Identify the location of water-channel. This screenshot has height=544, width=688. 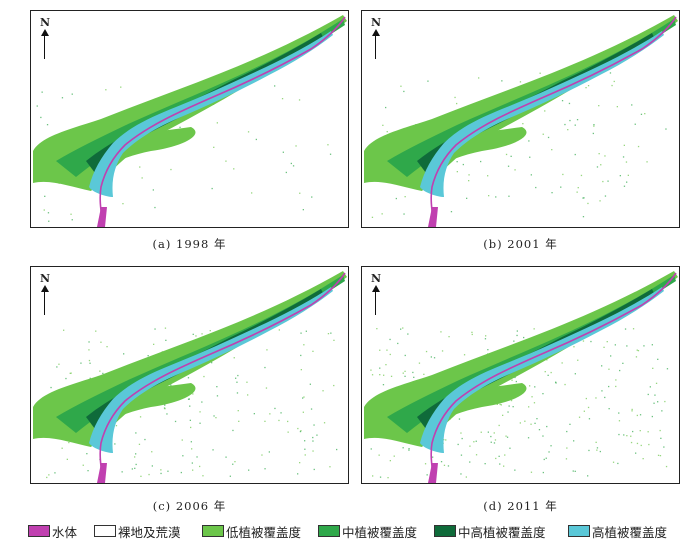
(222, 121).